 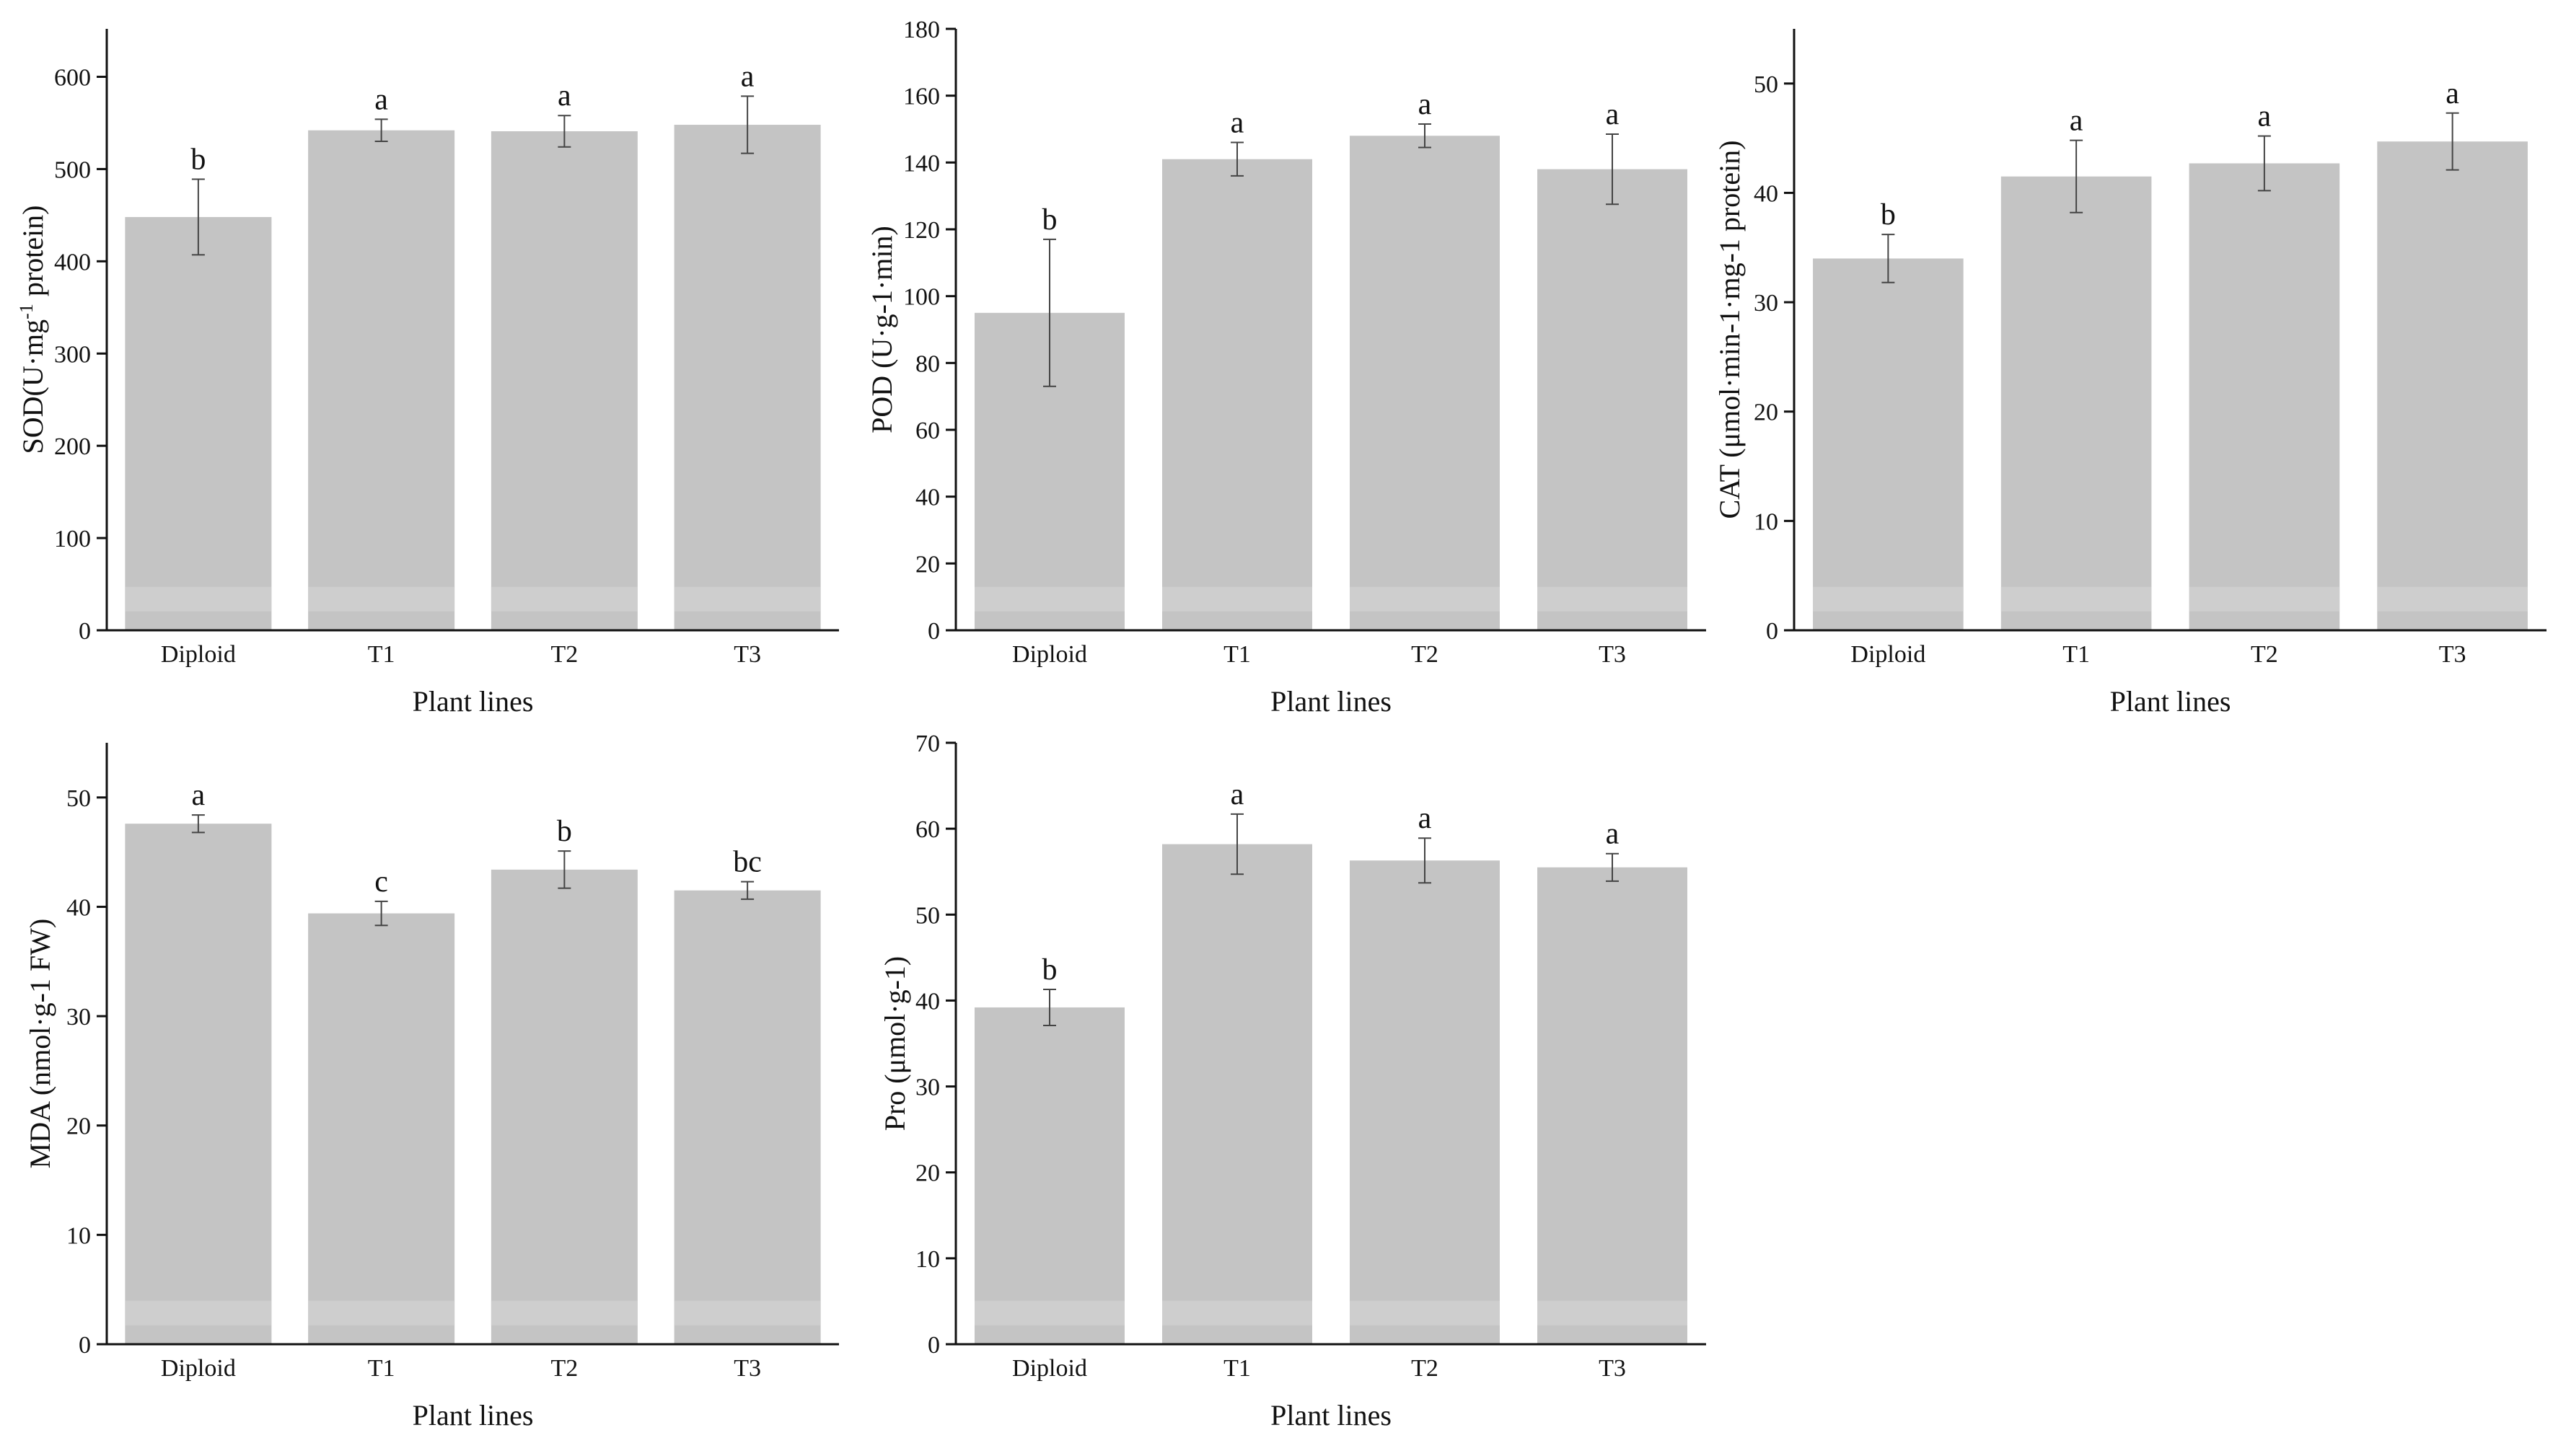 What do you see at coordinates (72, 78) in the screenshot?
I see `y-tick-label: 600` at bounding box center [72, 78].